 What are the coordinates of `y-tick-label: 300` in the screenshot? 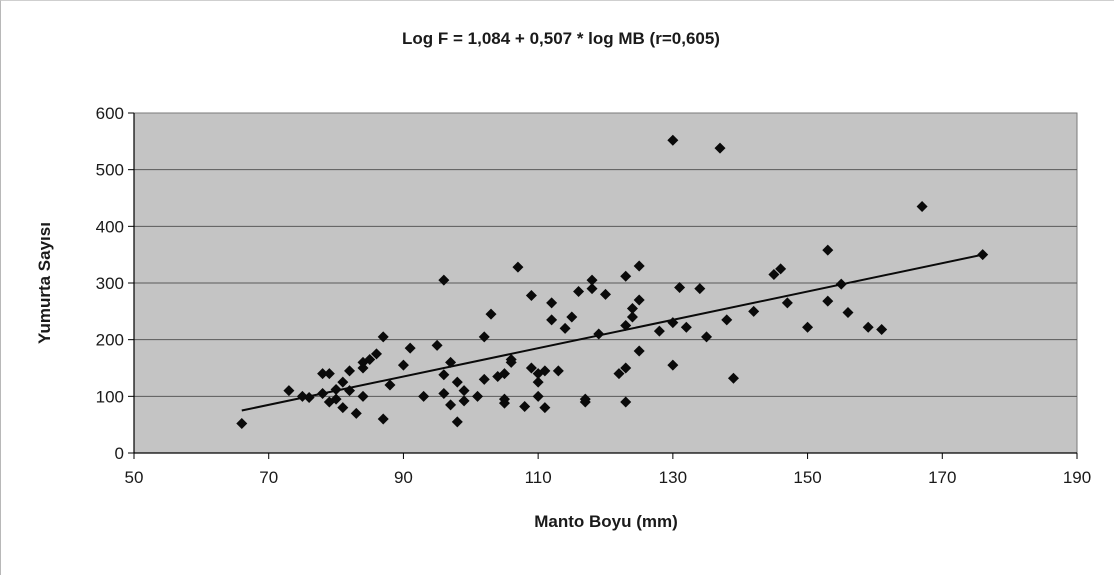 It's located at (110, 283).